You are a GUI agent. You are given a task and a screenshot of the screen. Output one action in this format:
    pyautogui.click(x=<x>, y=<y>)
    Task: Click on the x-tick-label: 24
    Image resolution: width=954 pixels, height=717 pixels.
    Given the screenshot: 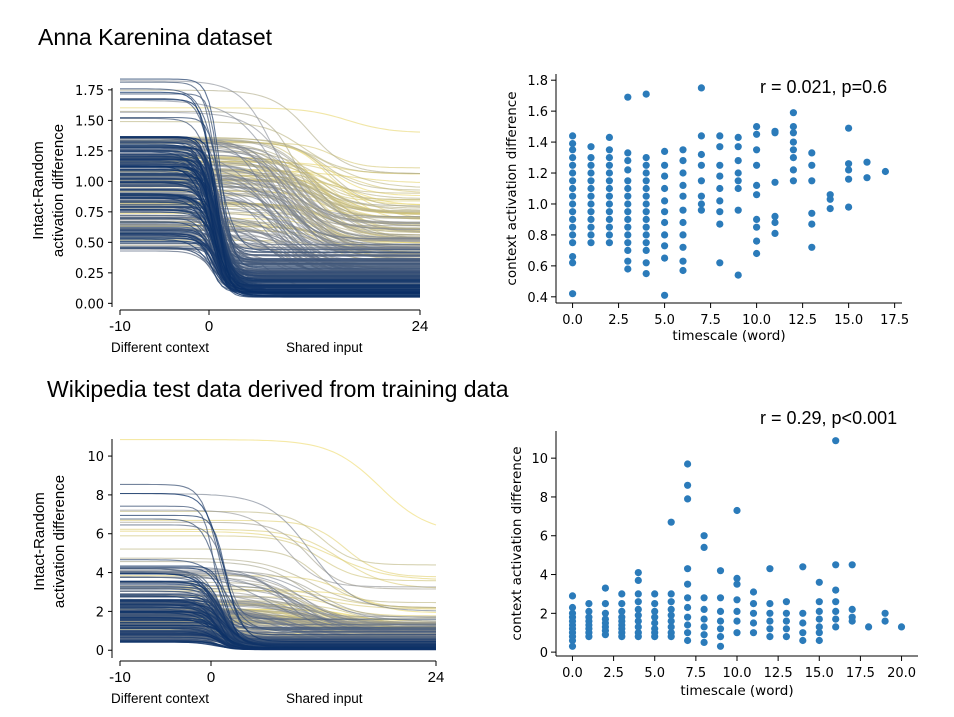 What is the action you would take?
    pyautogui.click(x=436, y=677)
    